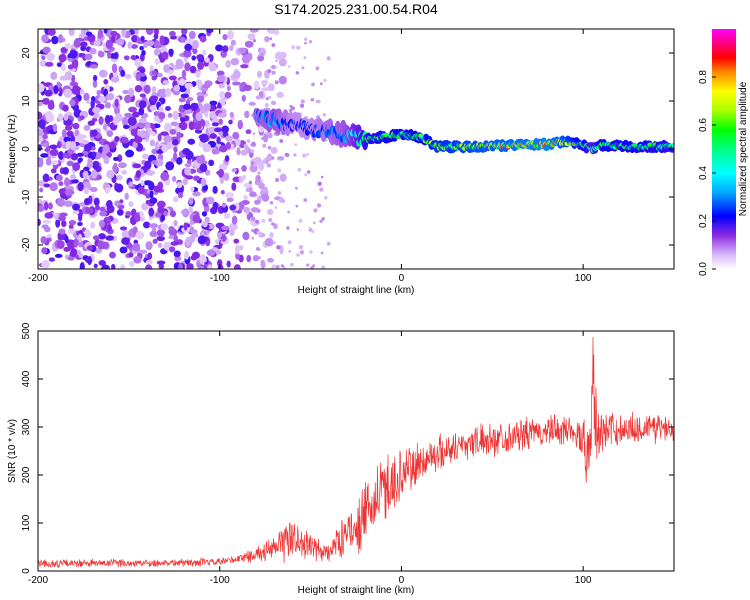 The image size is (750, 600). Describe the element at coordinates (26, 149) in the screenshot. I see `y-tick-label: 0` at that location.